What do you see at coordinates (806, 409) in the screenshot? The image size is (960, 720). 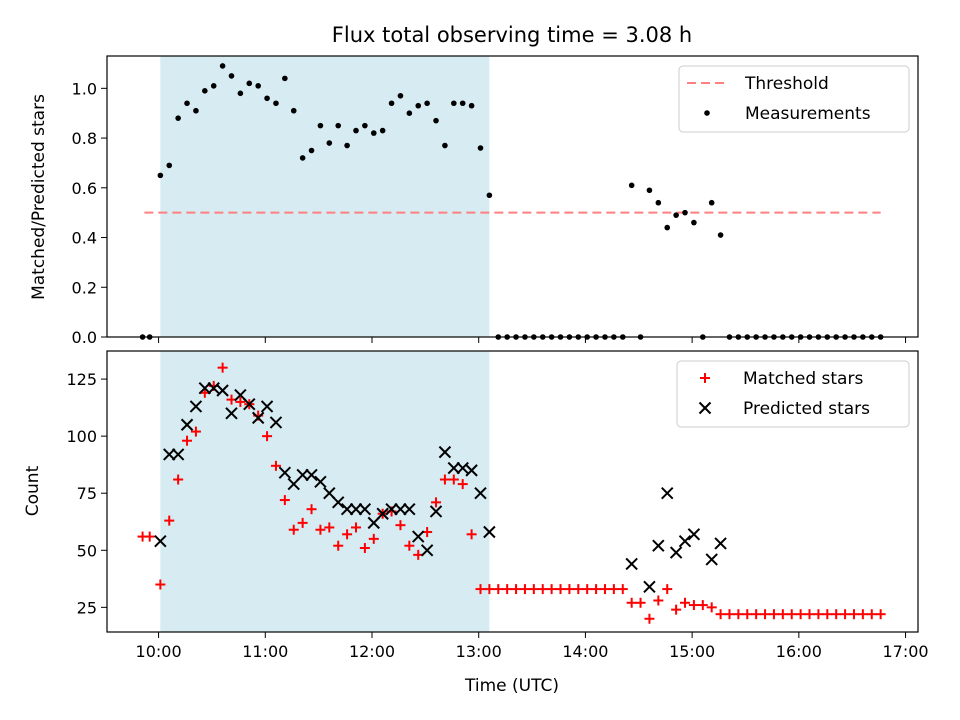 I see `legend-label: Predicted stars` at bounding box center [806, 409].